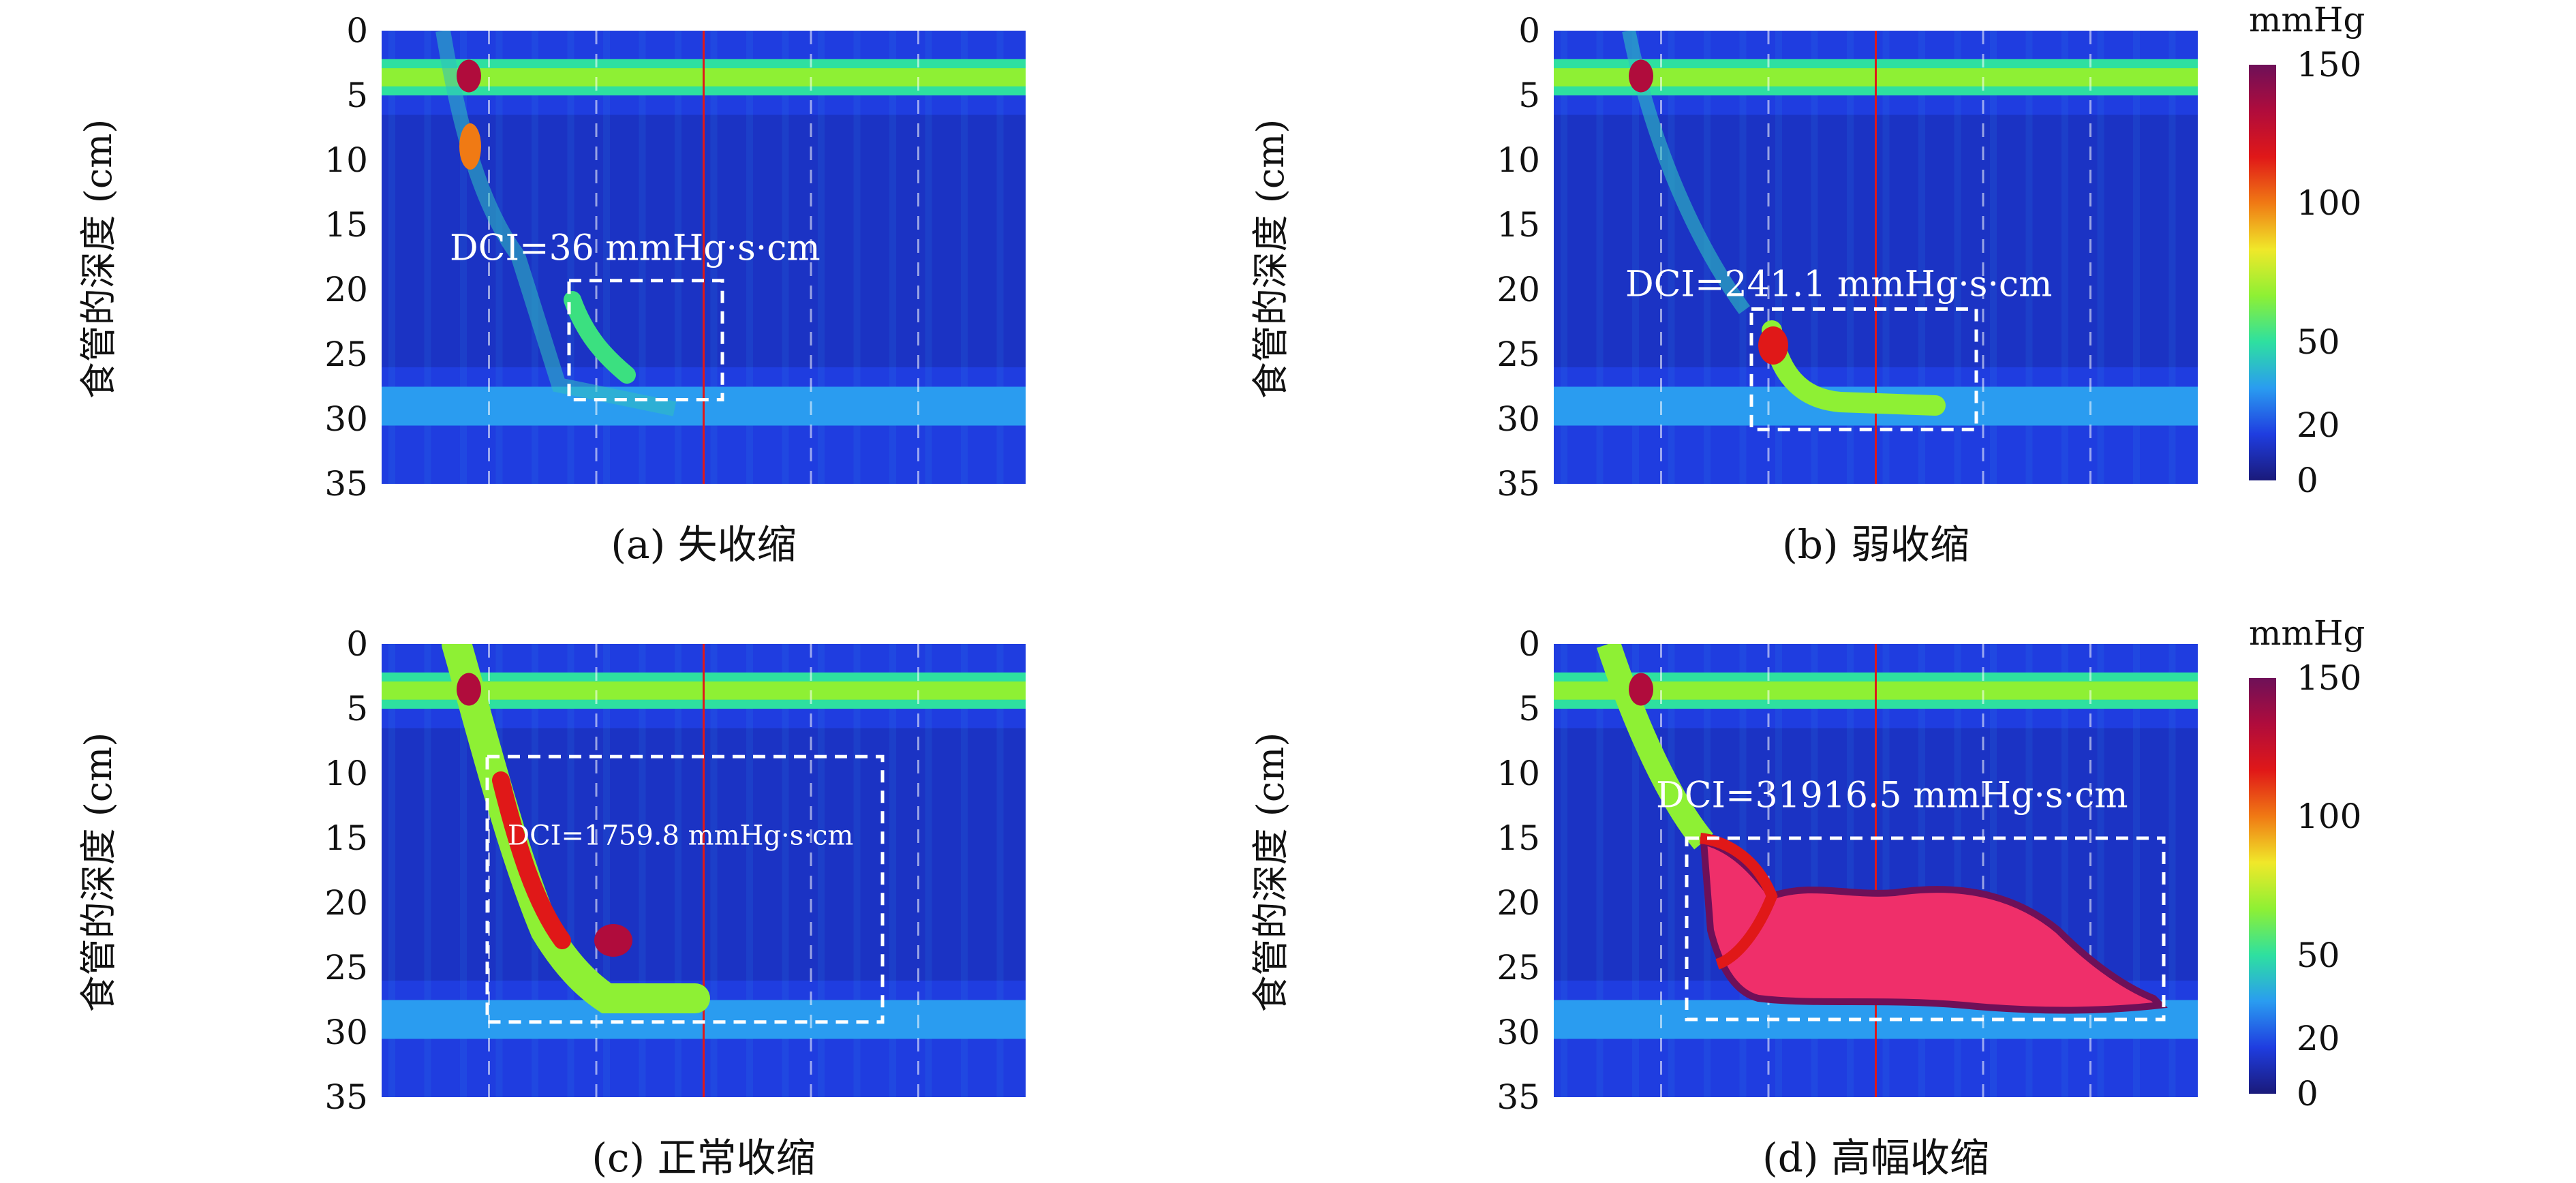 The height and width of the screenshot is (1183, 2576). I want to click on heatmap-a: DCI=36 mmHg·s·cm, so click(704, 257).